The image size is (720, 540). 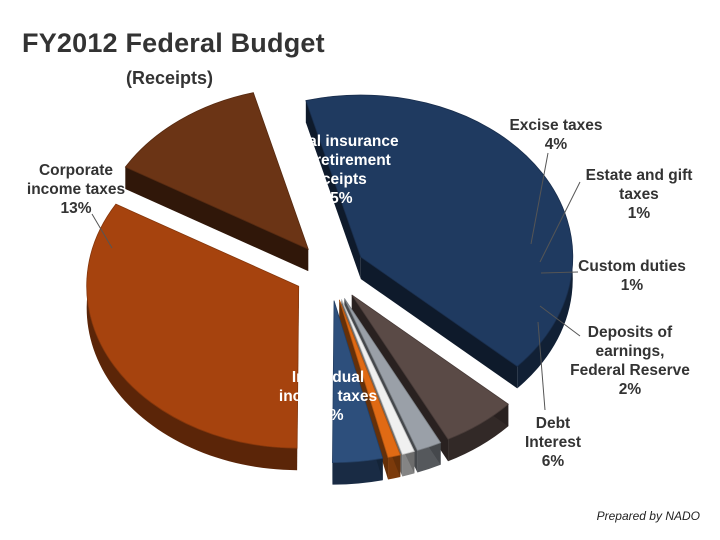 I want to click on pie-slice-debt-interest, so click(x=430, y=367).